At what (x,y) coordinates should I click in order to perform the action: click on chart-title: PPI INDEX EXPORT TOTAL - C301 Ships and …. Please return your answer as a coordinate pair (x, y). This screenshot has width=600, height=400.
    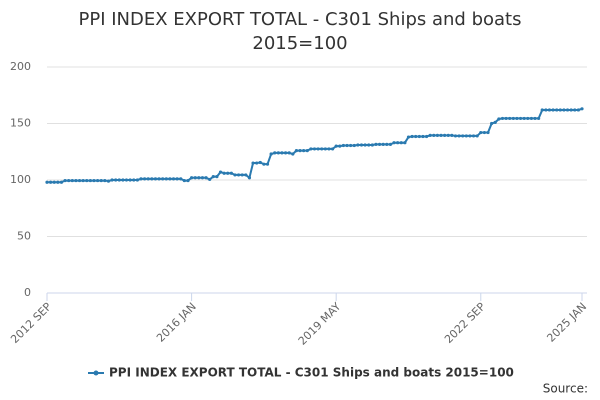
    Looking at the image, I should click on (300, 31).